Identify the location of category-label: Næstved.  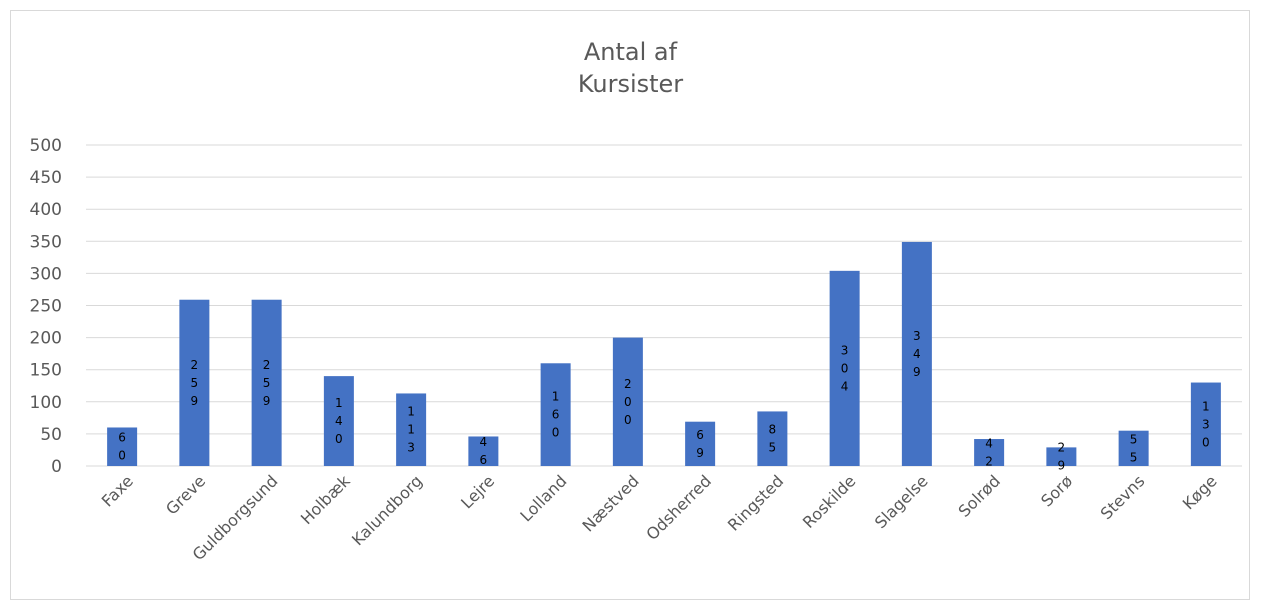
(611, 503).